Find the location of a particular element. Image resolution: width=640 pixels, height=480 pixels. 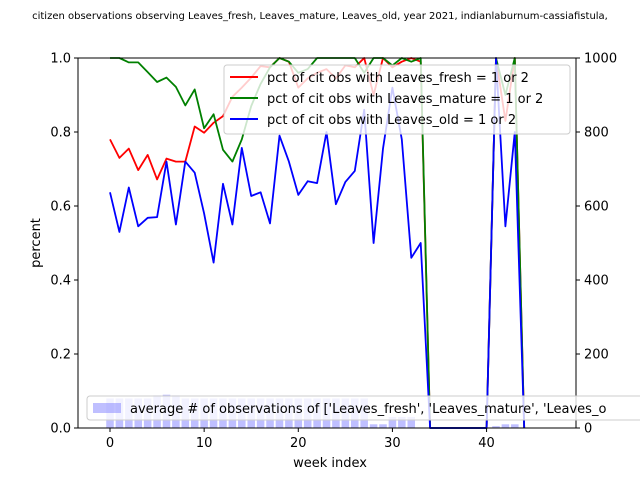

y-tick-label: 0.6 is located at coordinates (60, 207).